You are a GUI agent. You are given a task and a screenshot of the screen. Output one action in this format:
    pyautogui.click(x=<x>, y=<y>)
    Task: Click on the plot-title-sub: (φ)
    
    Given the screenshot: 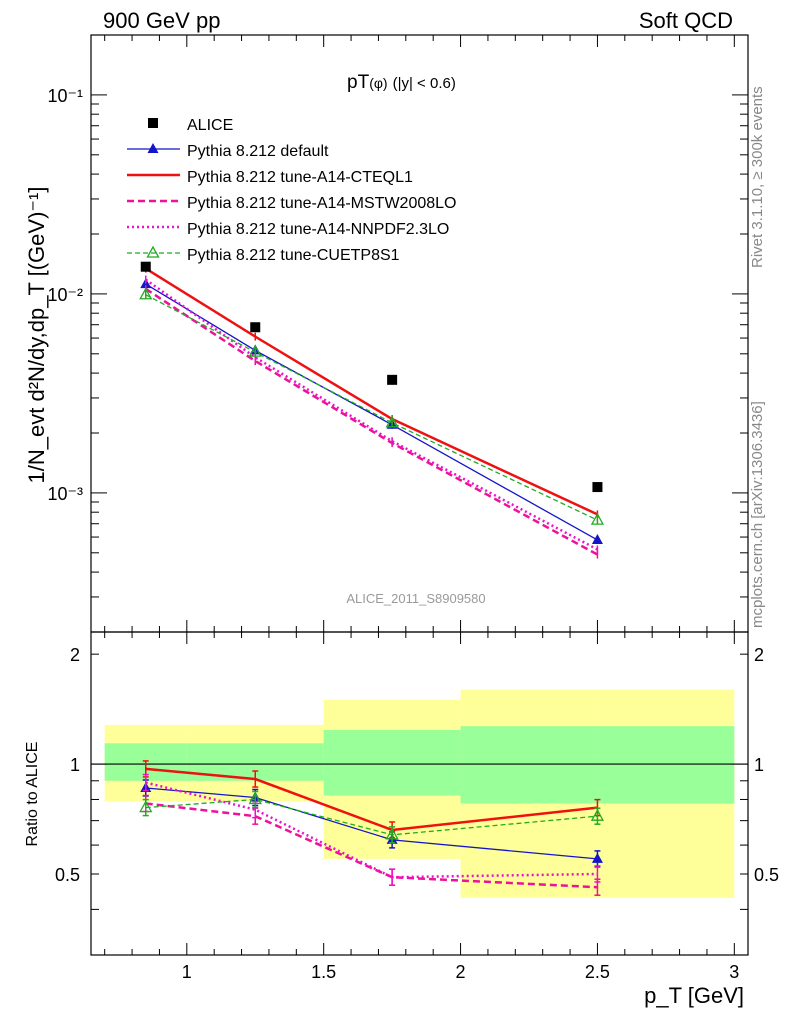 What is the action you would take?
    pyautogui.click(x=378, y=83)
    